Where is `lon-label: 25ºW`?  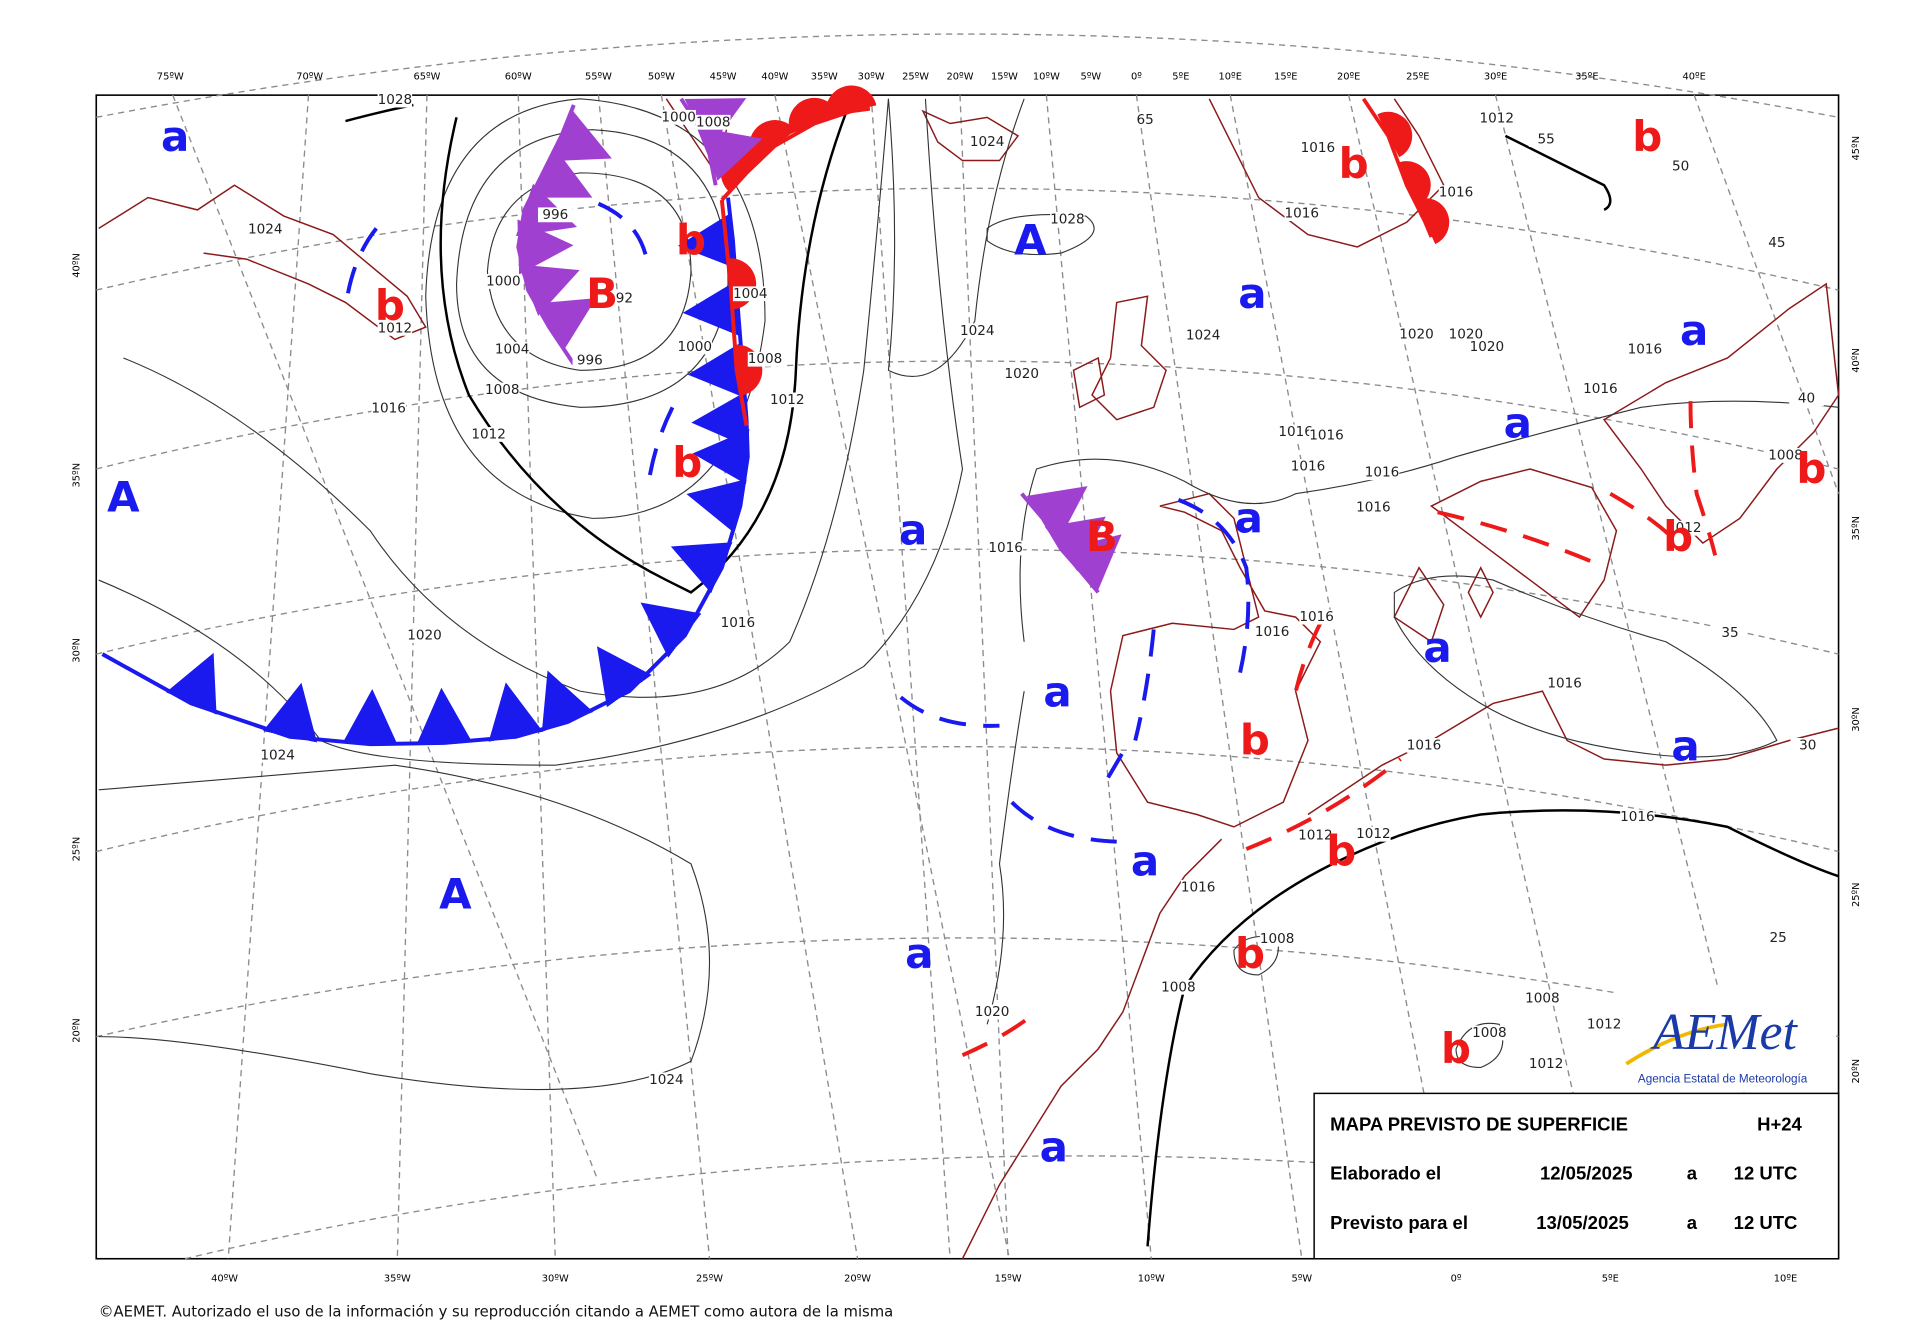 lon-label: 25ºW is located at coordinates (915, 77).